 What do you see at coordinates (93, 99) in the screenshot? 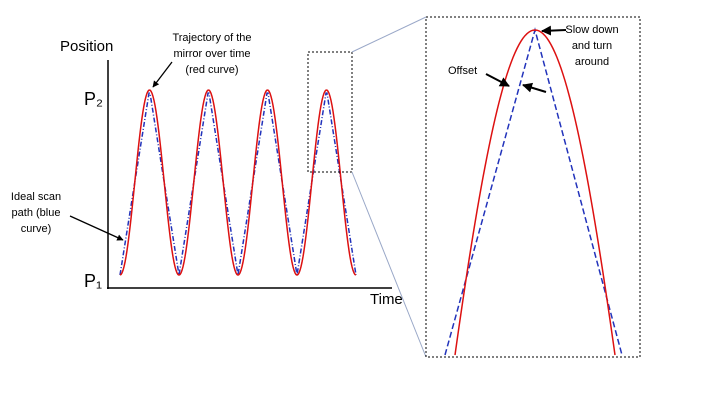
I see `p2-label: P₂` at bounding box center [93, 99].